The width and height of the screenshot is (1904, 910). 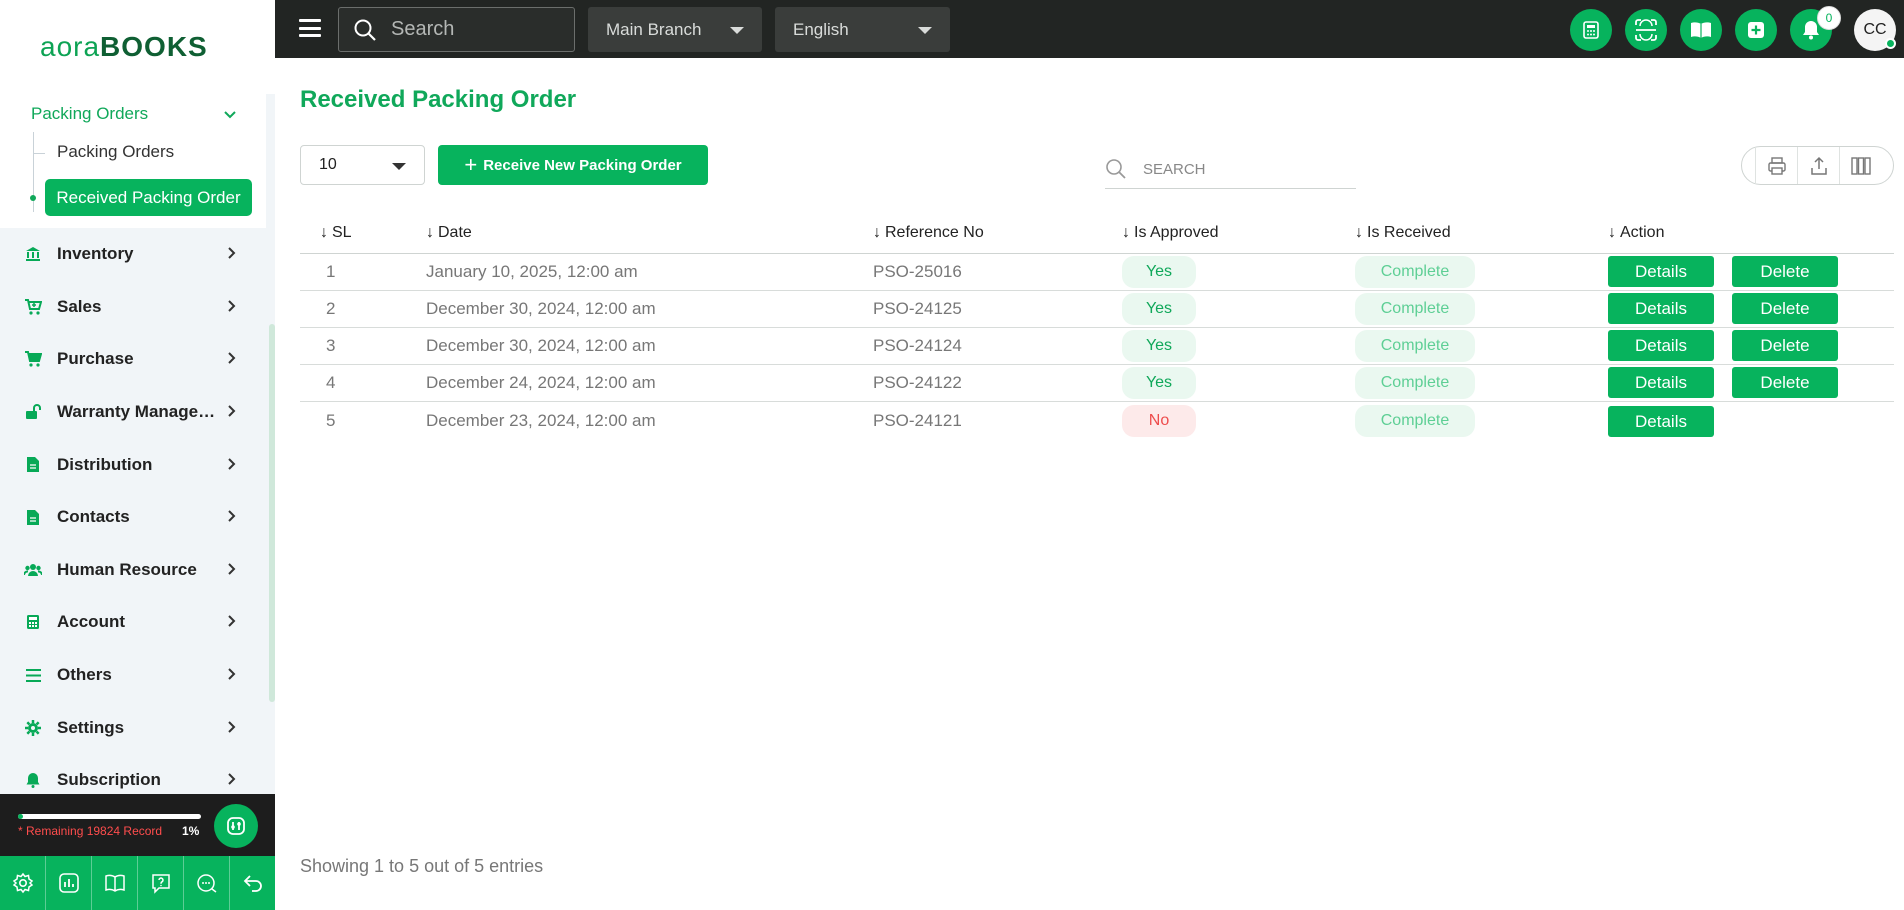 I want to click on sort-arrow-icon: ↓, so click(x=430, y=232).